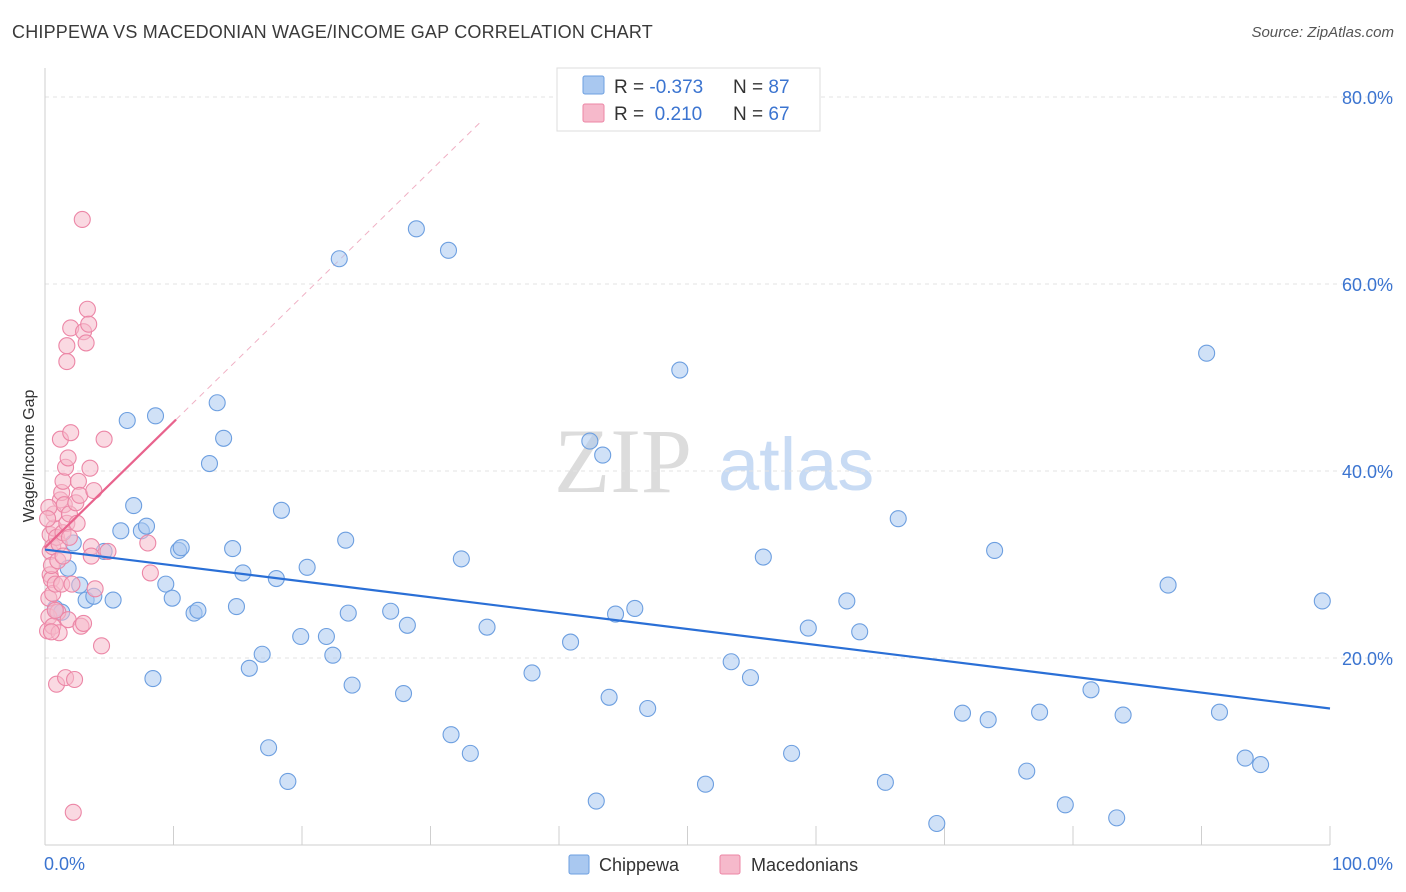 The height and width of the screenshot is (892, 1406). I want to click on svg-text: N = 67, so click(761, 114).